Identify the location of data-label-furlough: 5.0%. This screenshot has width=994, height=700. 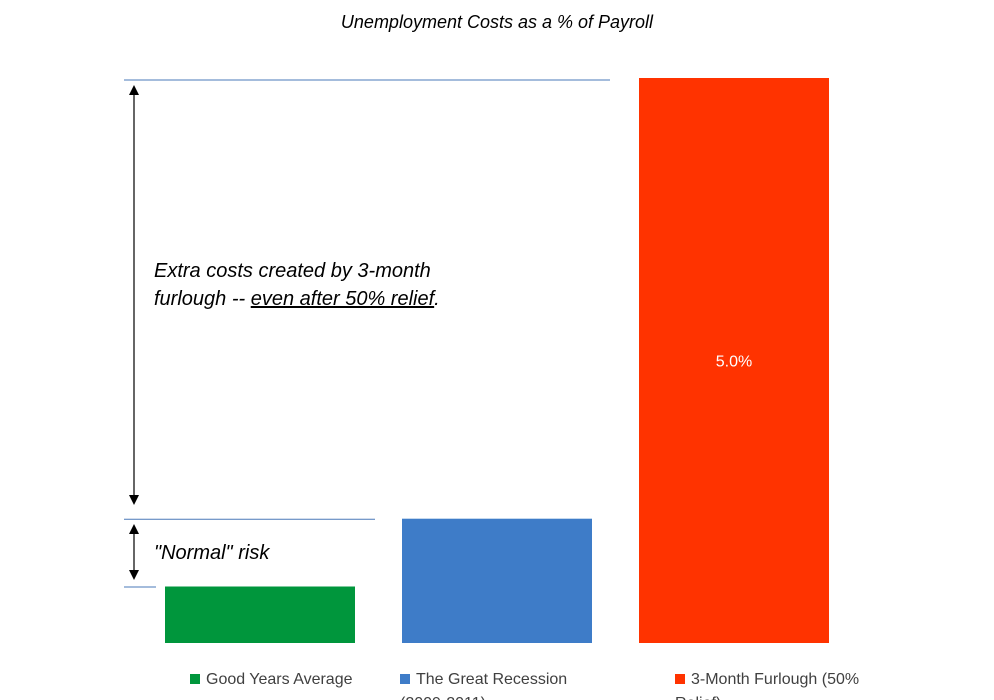
(734, 362).